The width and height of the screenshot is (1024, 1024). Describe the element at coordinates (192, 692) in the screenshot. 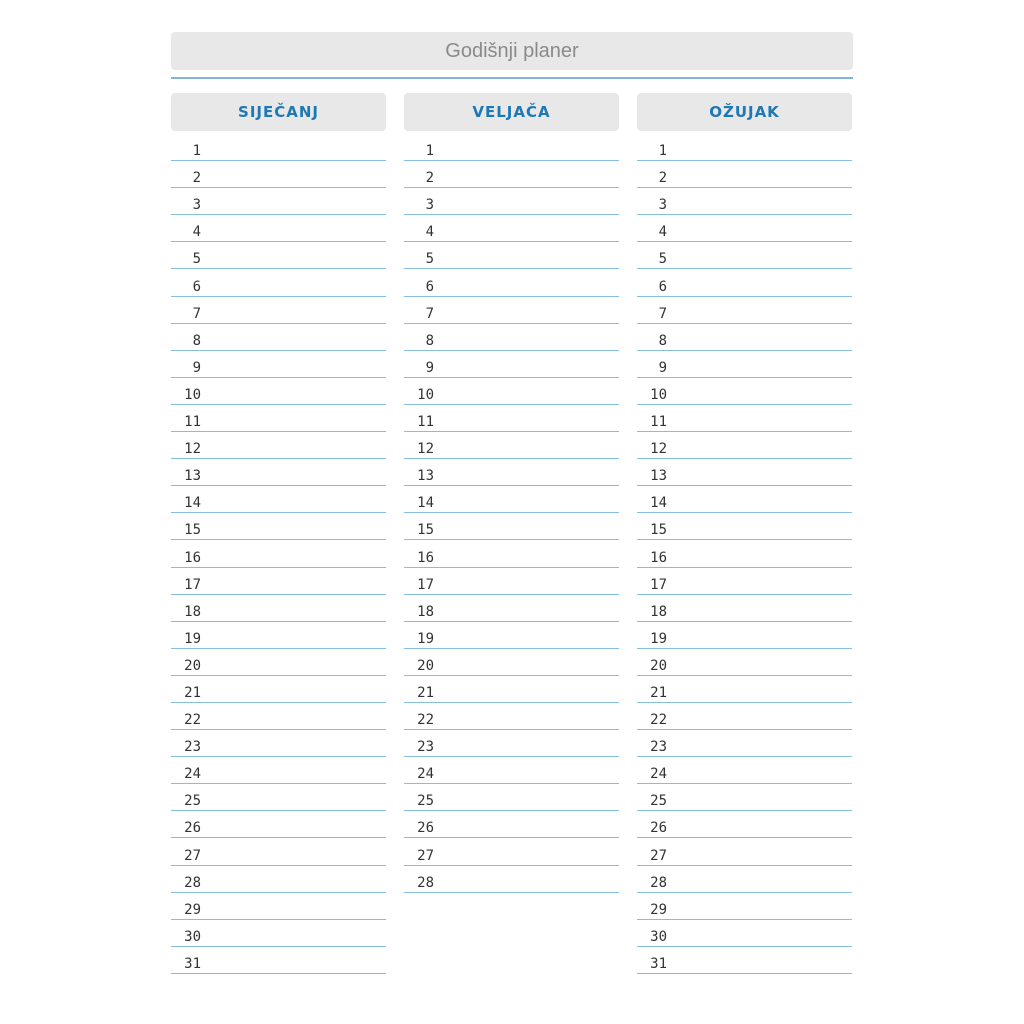

I see `day-number: 21` at that location.